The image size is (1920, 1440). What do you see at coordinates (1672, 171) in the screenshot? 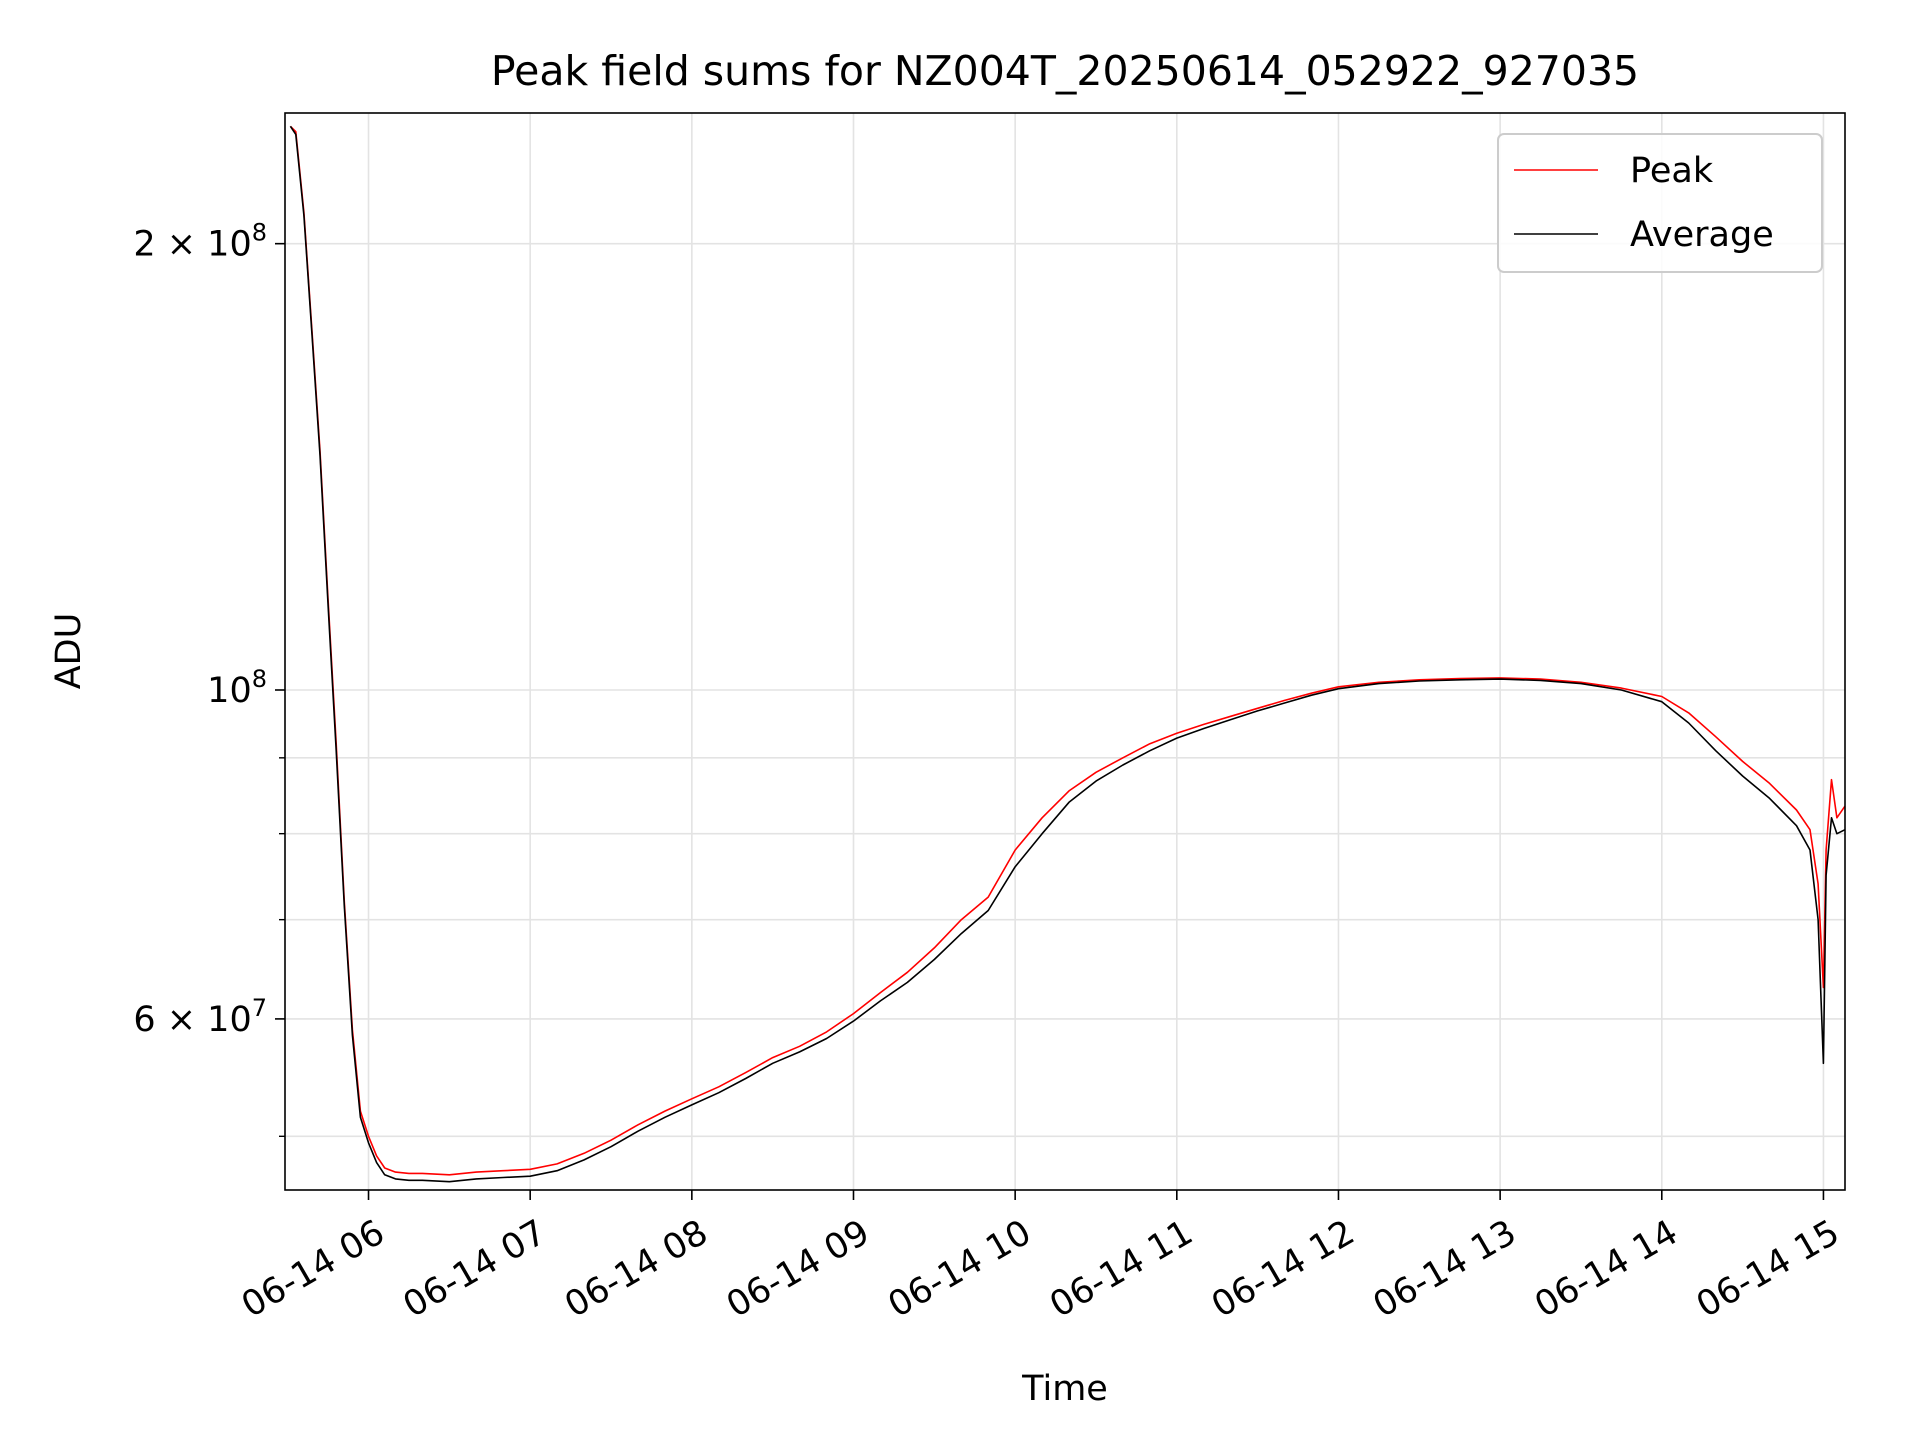
I see `legend-label-peak: Peak` at bounding box center [1672, 171].